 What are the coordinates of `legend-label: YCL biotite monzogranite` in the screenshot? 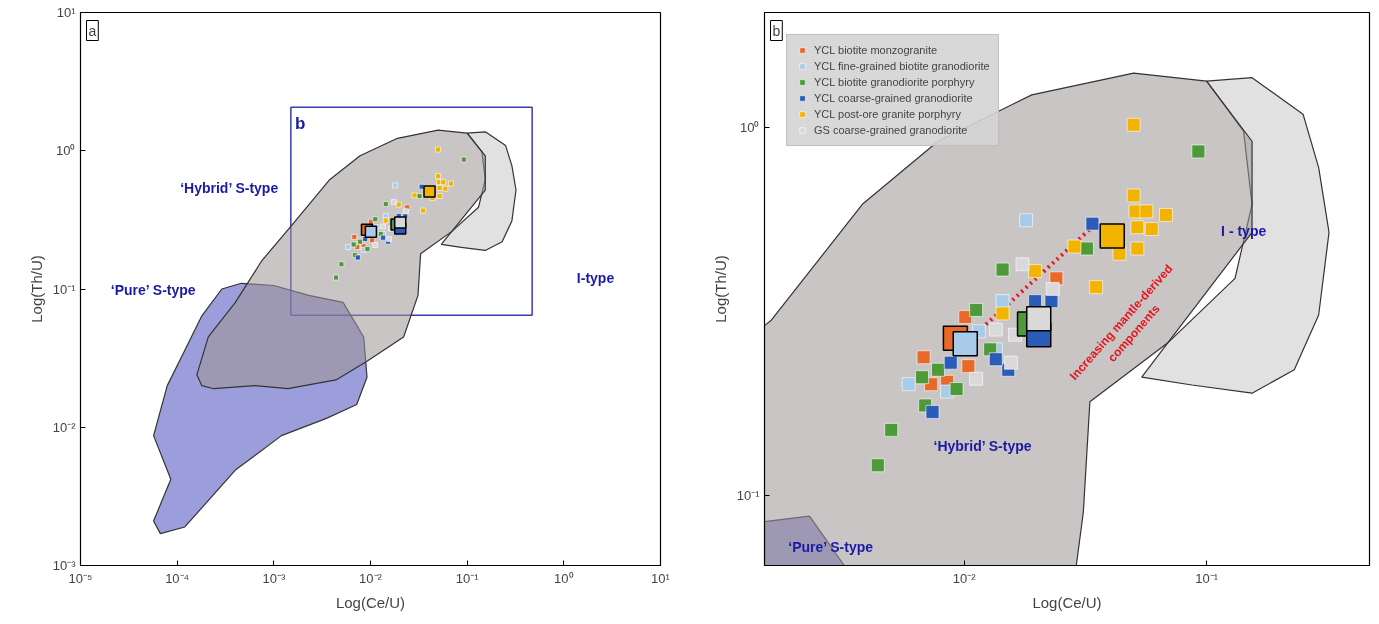 It's located at (876, 50).